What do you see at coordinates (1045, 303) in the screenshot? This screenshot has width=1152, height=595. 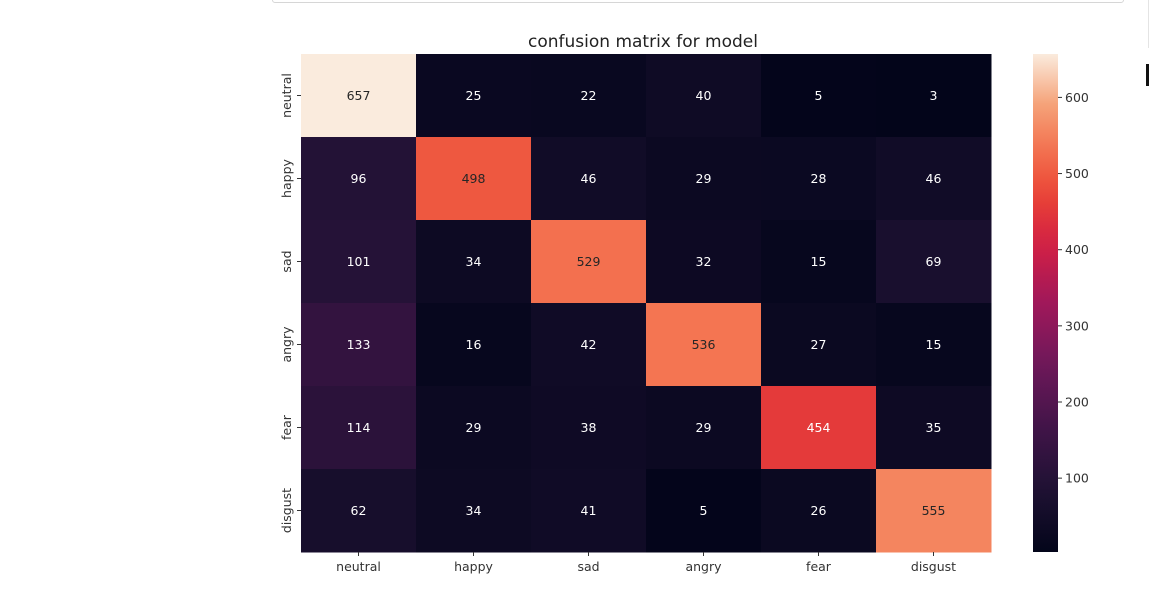 I see `colorbar` at bounding box center [1045, 303].